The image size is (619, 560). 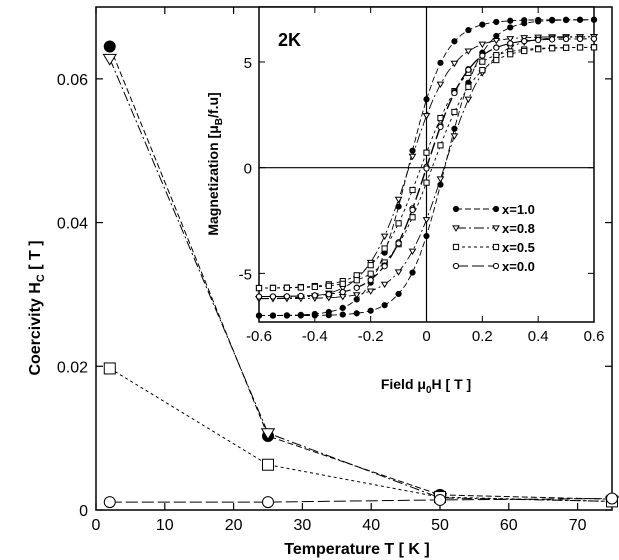 I want to click on inset-x-tick-label: 0, so click(x=426, y=336).